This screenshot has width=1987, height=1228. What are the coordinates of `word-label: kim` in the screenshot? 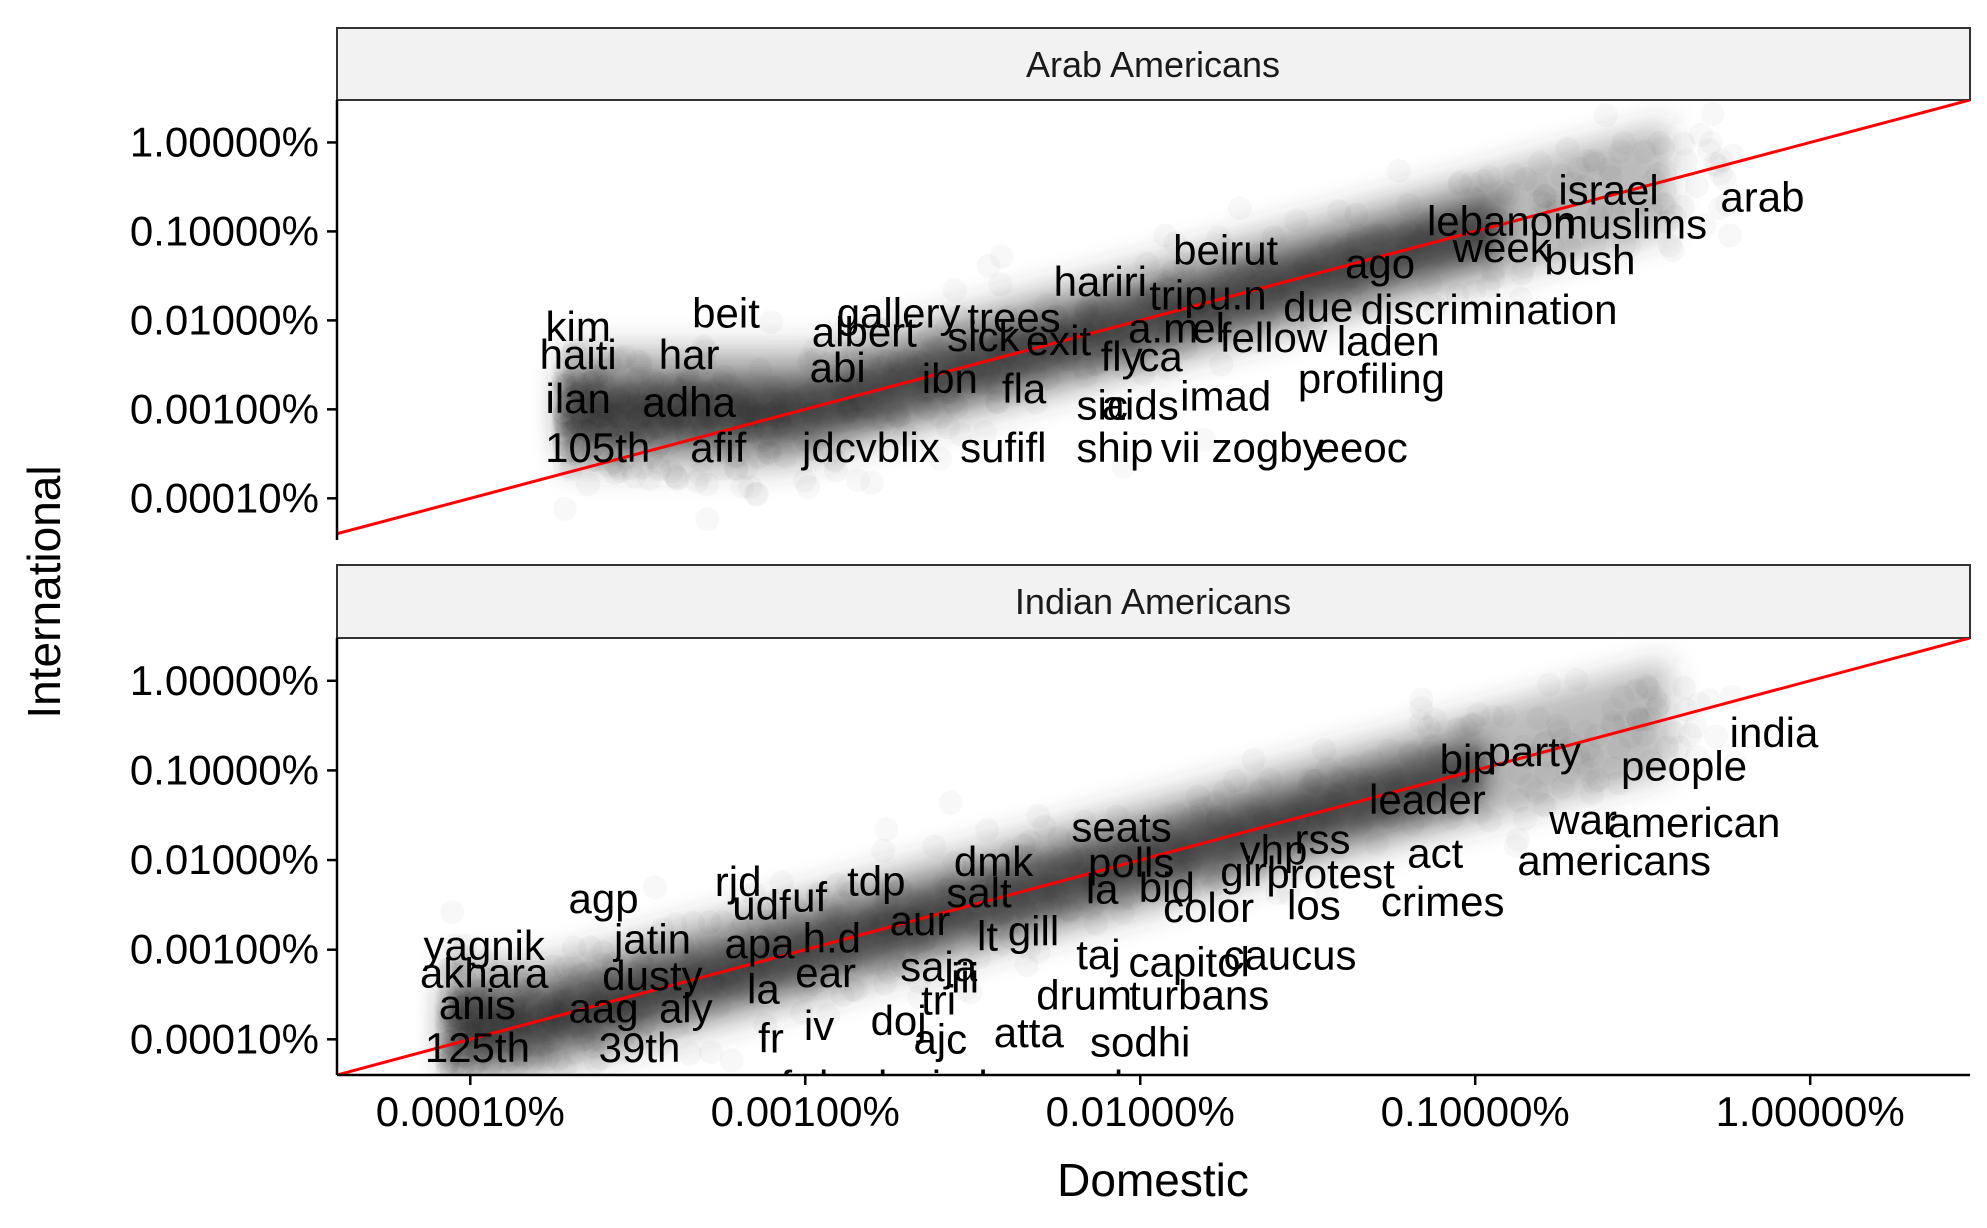 It's located at (578, 326).